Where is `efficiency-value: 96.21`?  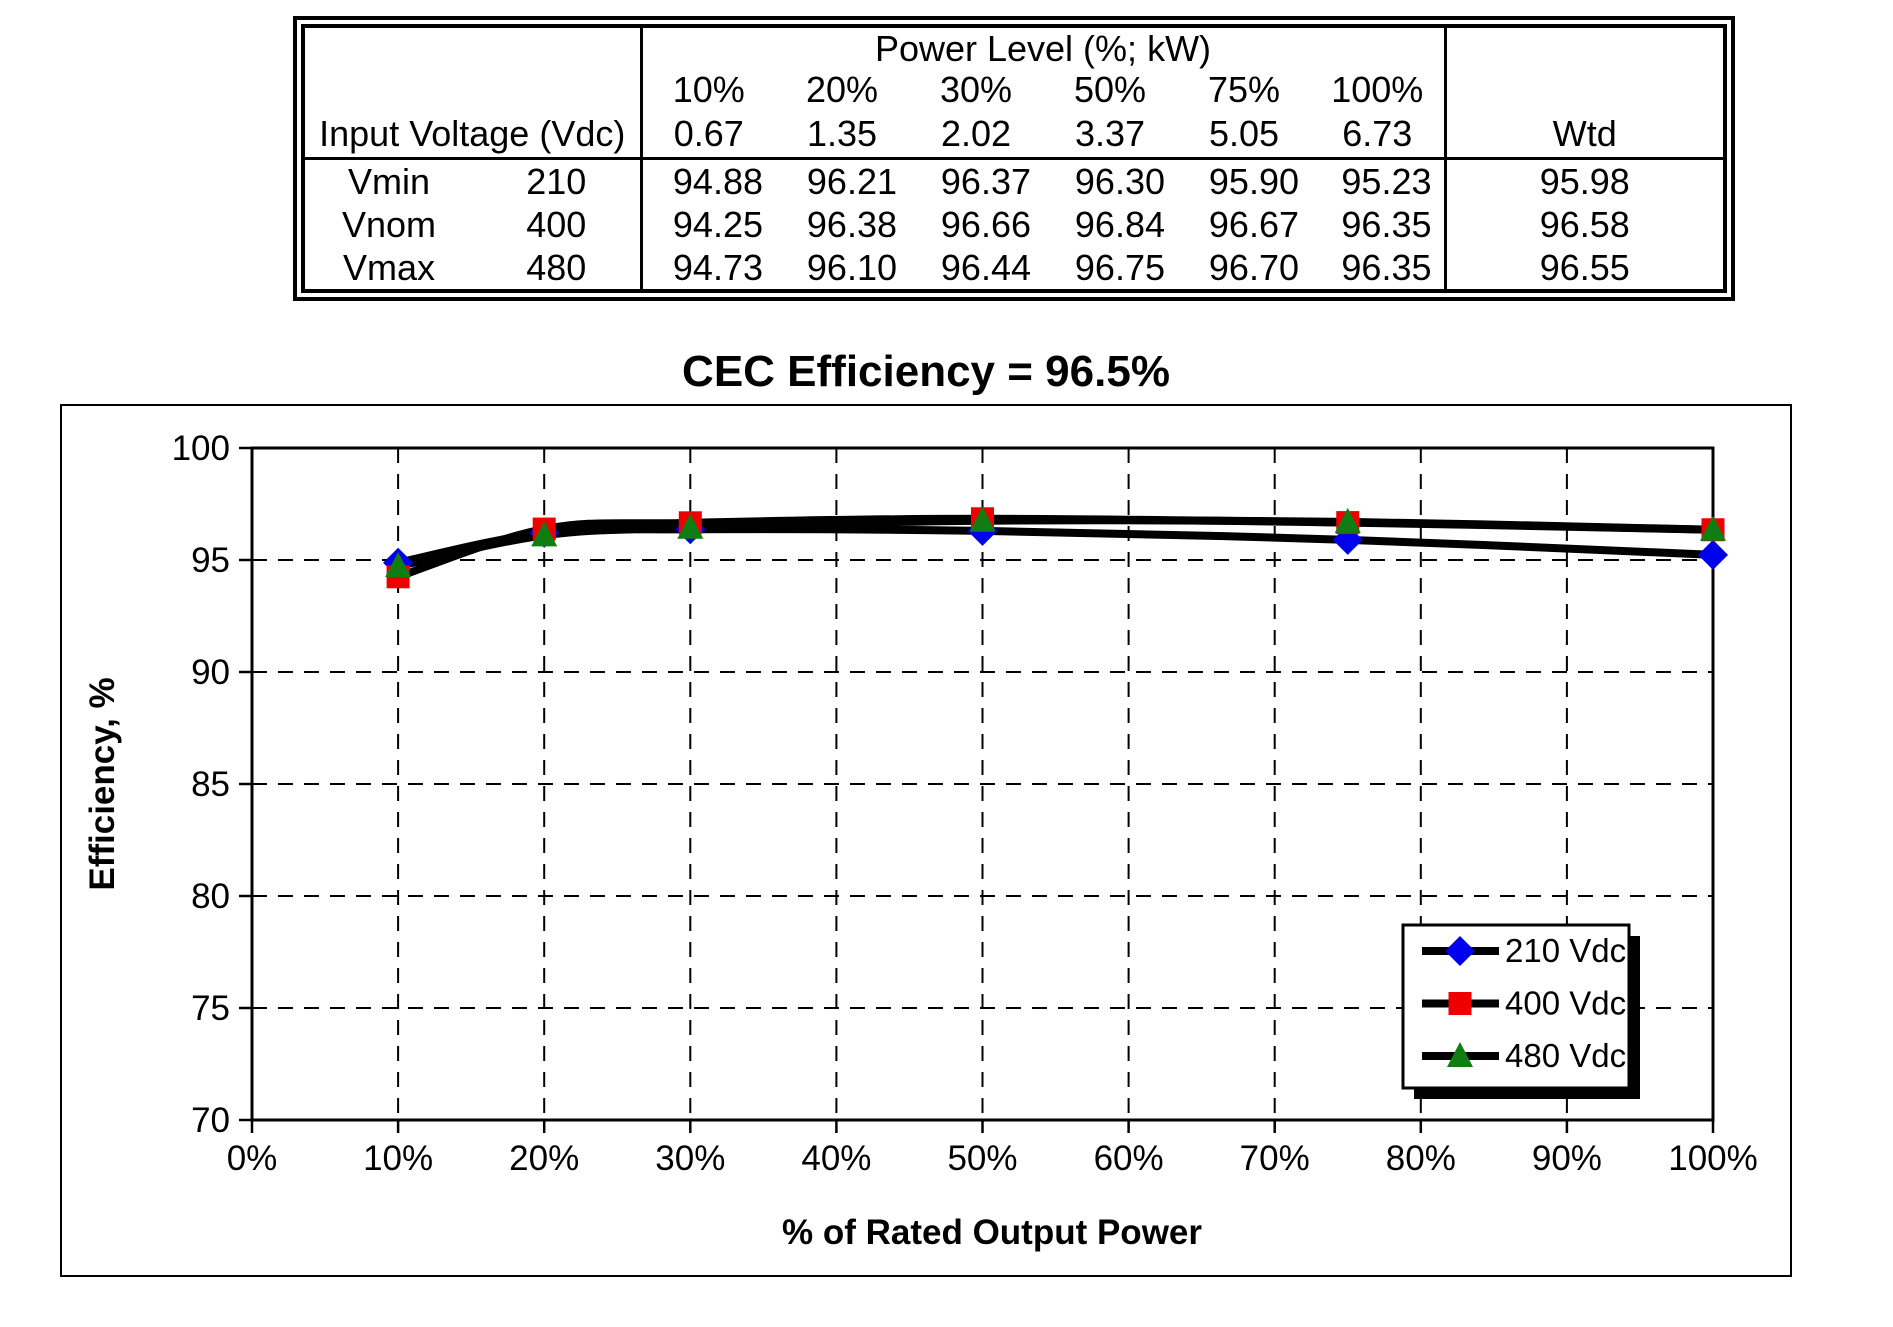
efficiency-value: 96.21 is located at coordinates (851, 181).